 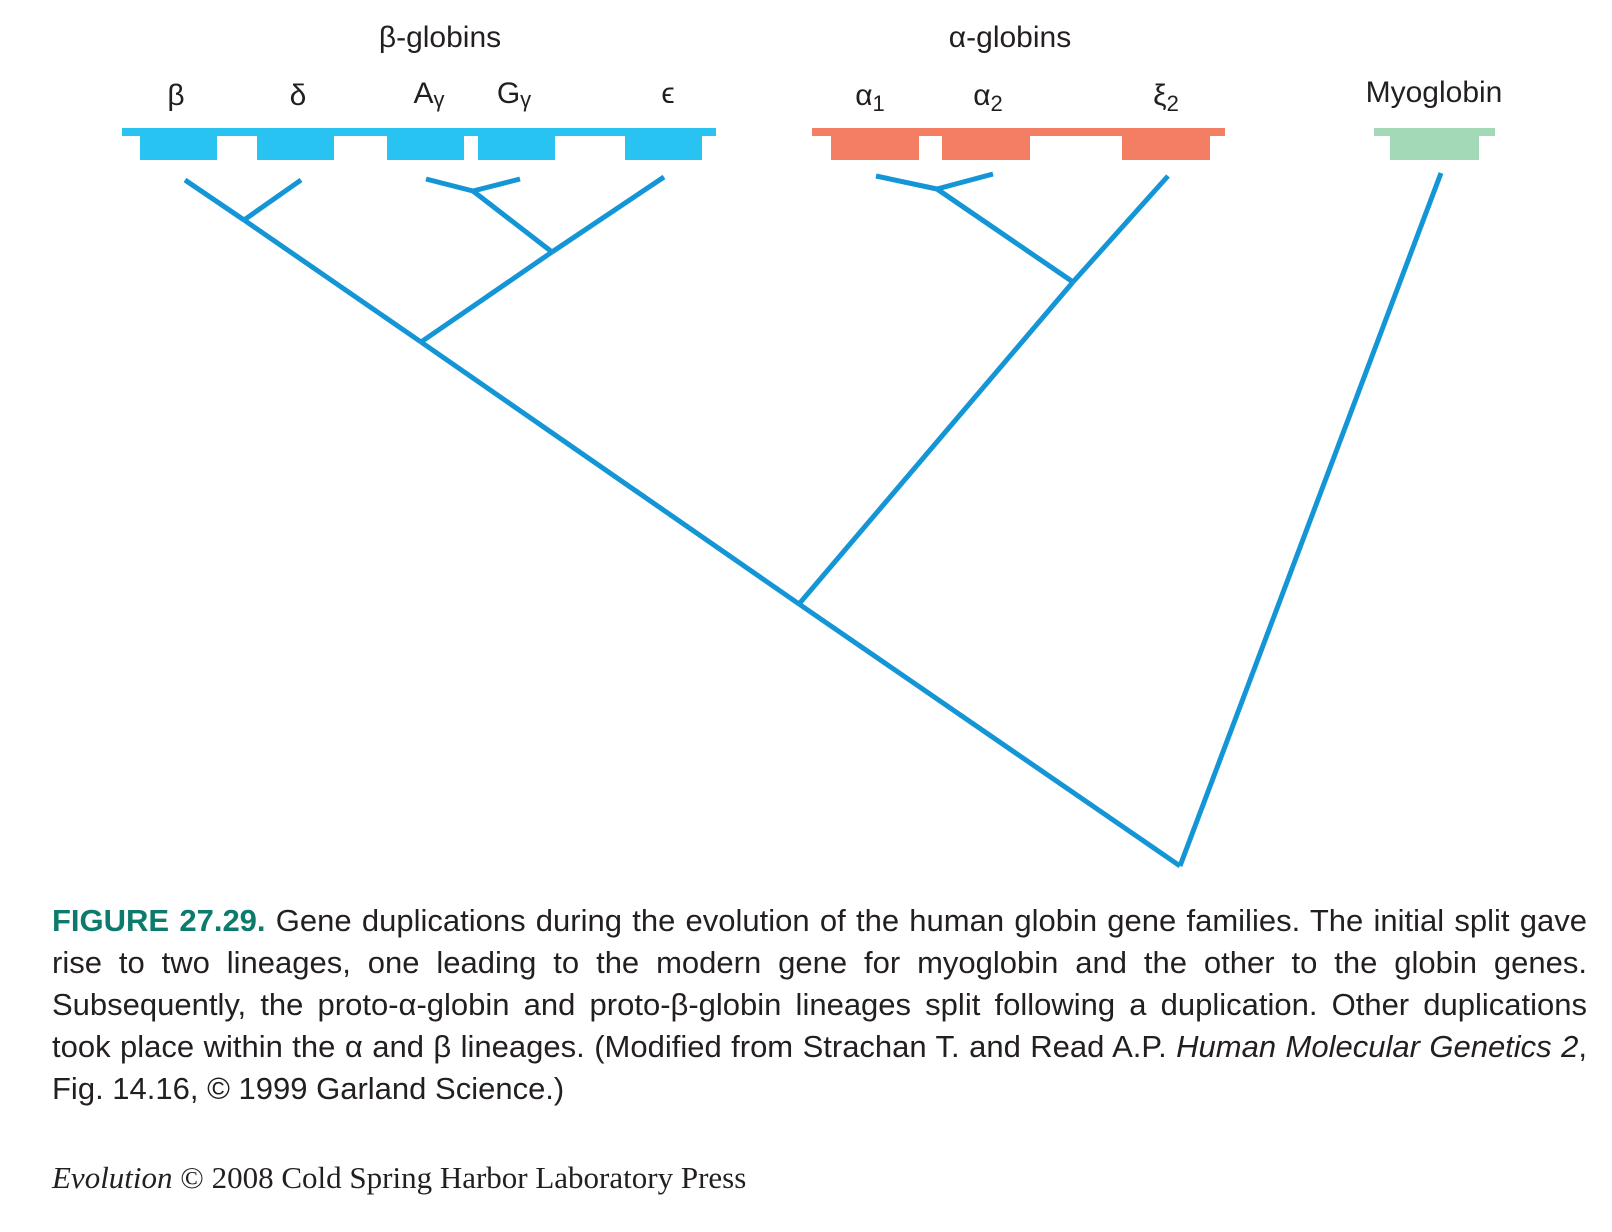 I want to click on gene-label-xi2: ξ2, so click(x=1166, y=97).